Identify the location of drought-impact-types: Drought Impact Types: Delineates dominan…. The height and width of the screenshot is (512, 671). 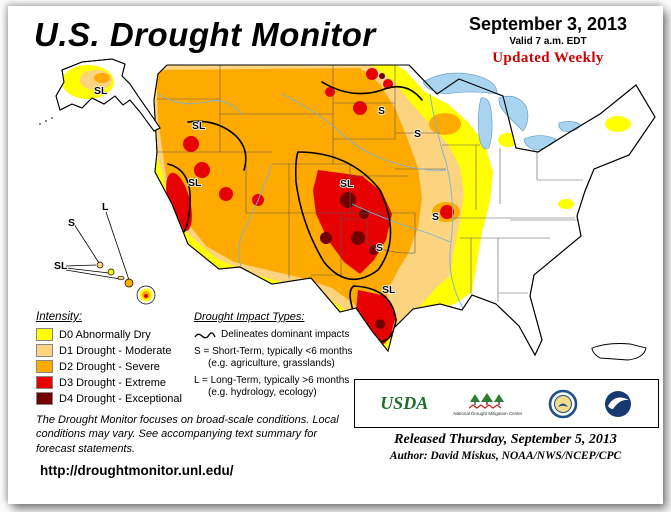
(289, 354).